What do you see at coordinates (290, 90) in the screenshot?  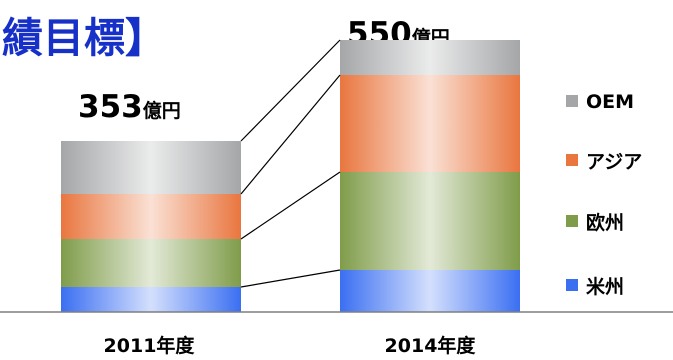 I see `connector-line-oem` at bounding box center [290, 90].